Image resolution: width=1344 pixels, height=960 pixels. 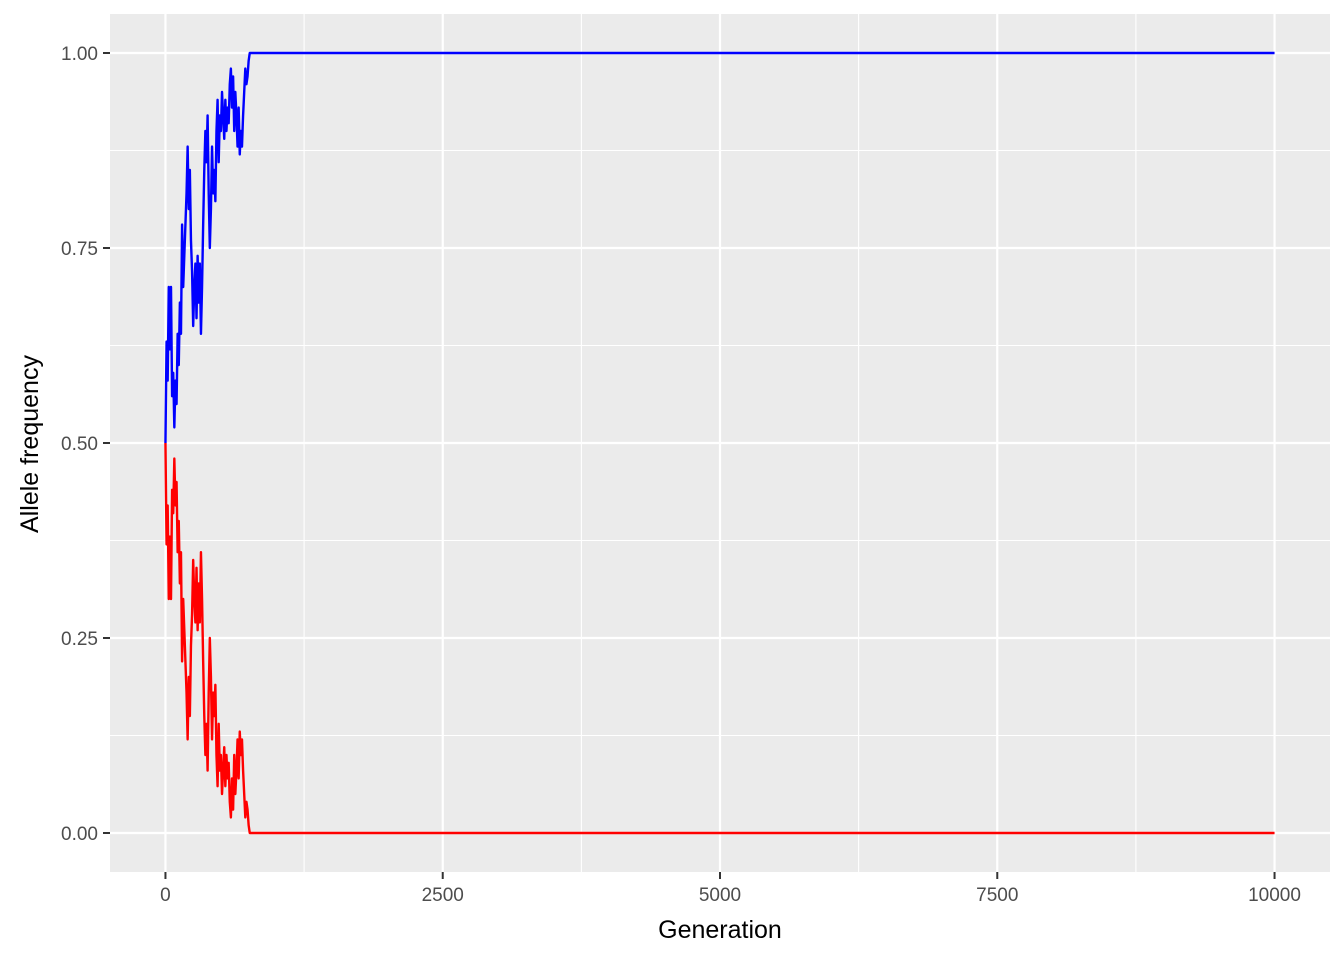 I want to click on x-tick-label: 5000, so click(x=720, y=895).